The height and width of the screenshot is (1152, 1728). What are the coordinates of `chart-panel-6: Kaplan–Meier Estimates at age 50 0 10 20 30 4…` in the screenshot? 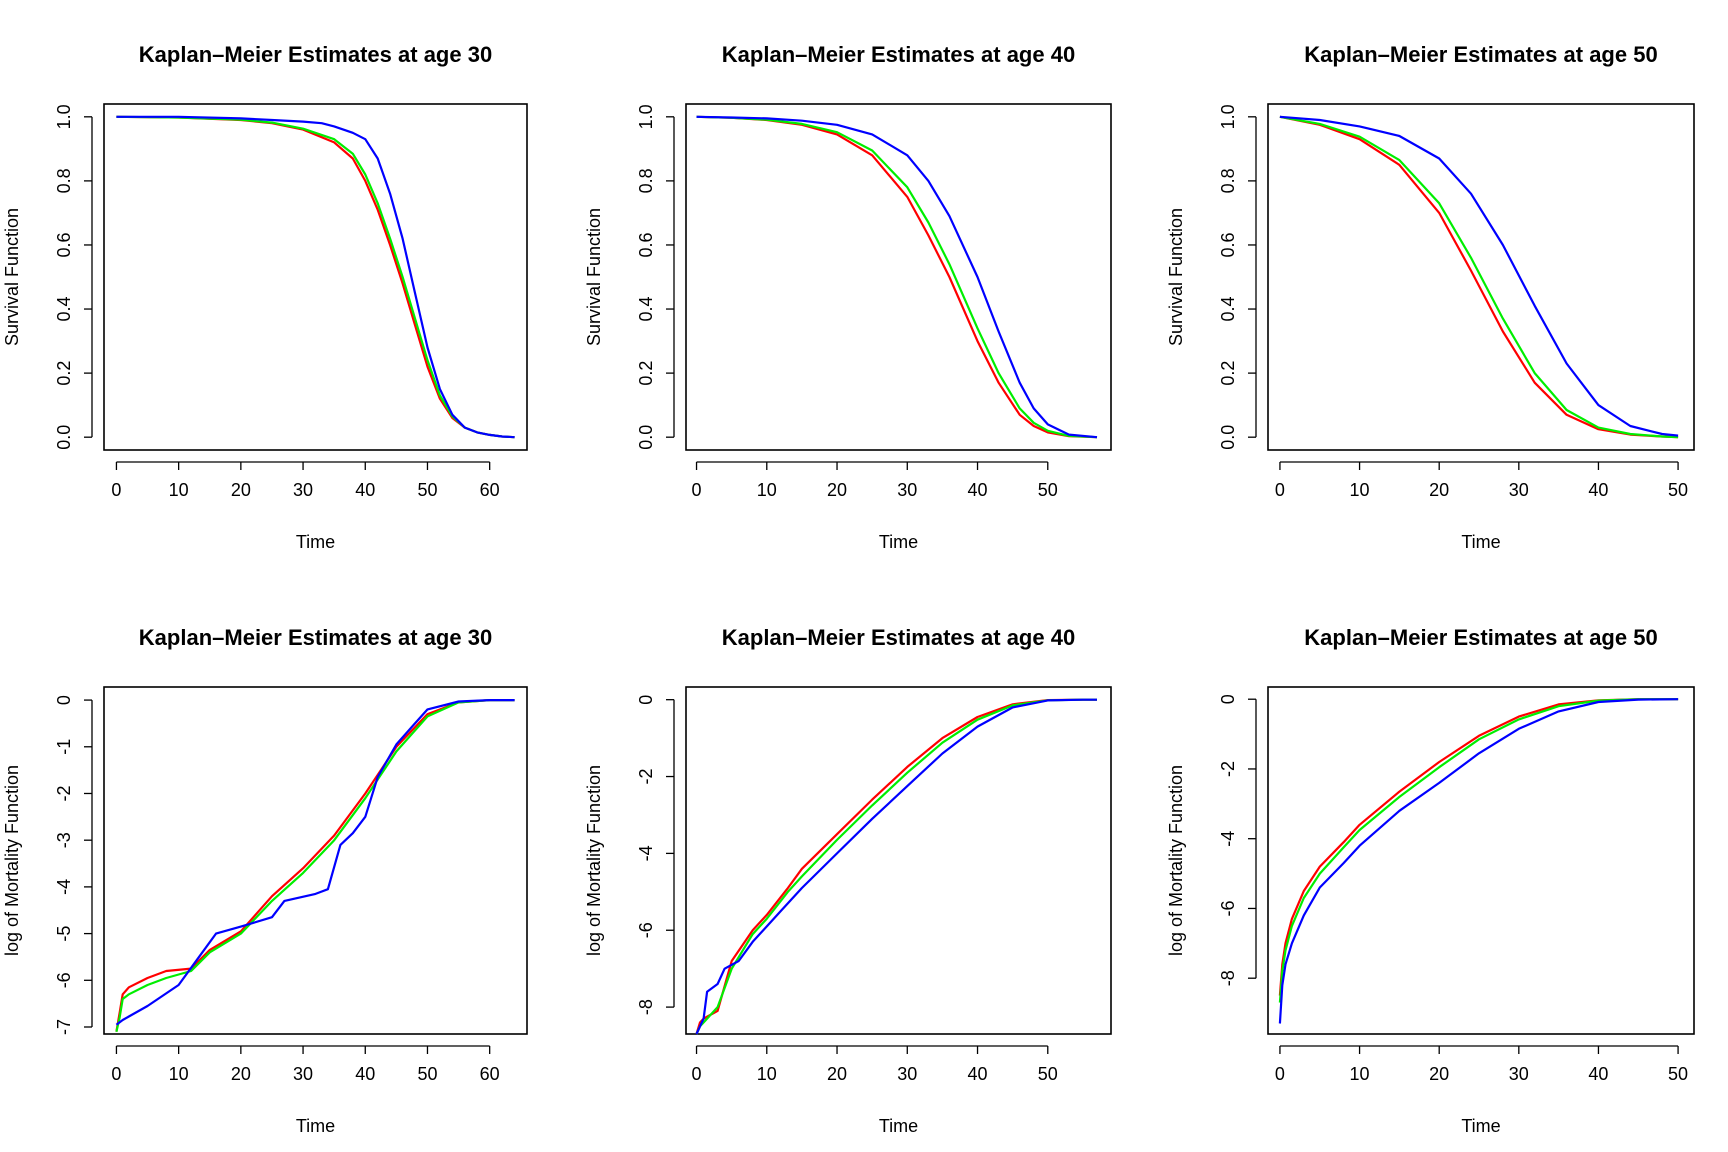 It's located at (1430, 880).